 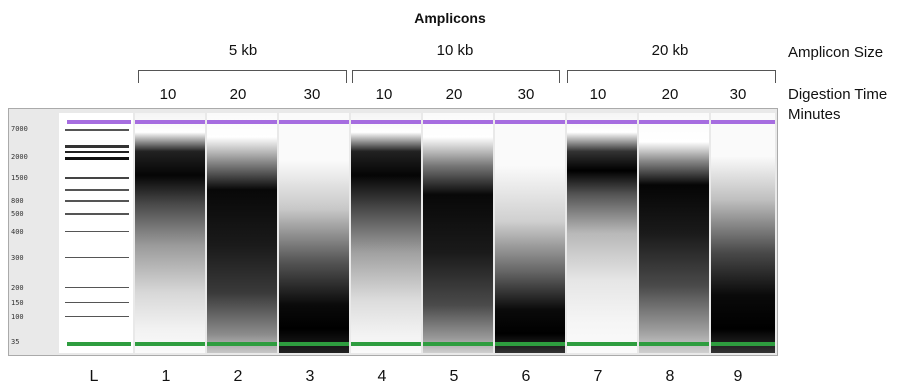 What do you see at coordinates (598, 94) in the screenshot?
I see `time-label-7: 10` at bounding box center [598, 94].